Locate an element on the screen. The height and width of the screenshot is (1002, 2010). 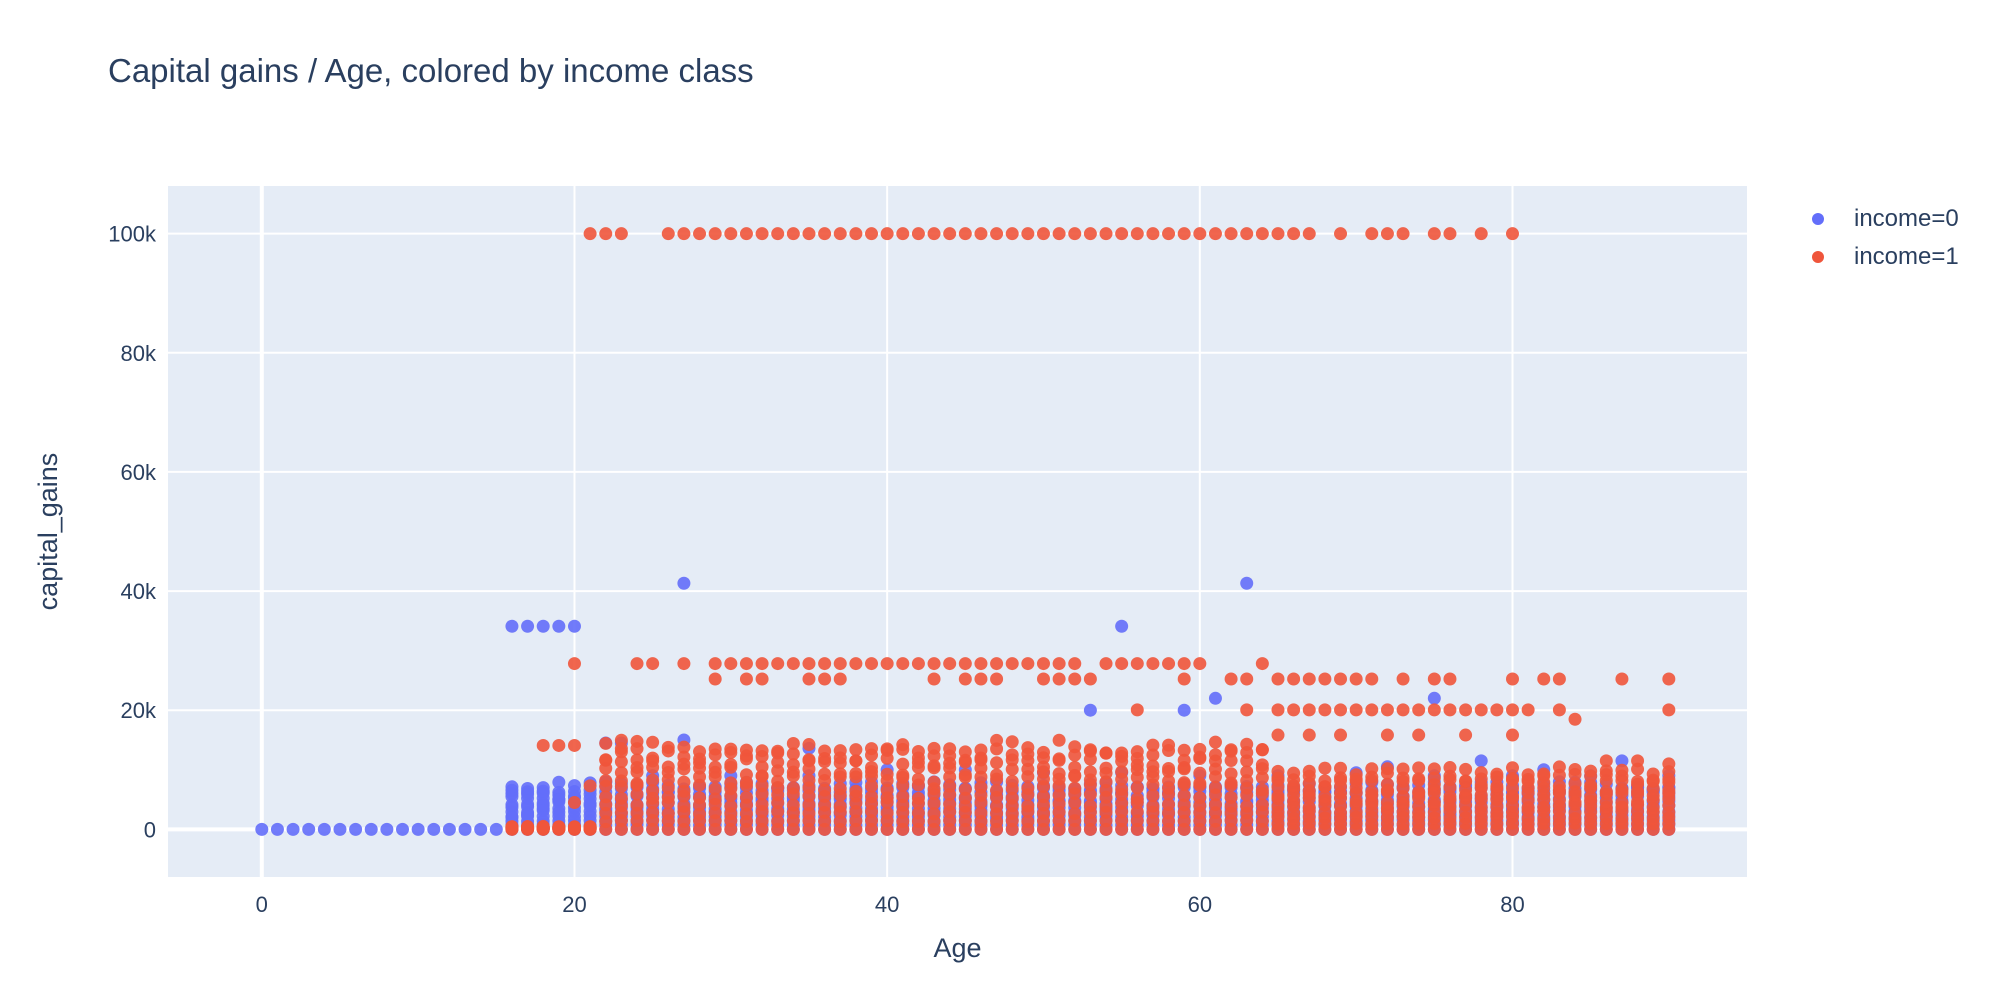
legend-item-income-1: income=1 is located at coordinates (1879, 257).